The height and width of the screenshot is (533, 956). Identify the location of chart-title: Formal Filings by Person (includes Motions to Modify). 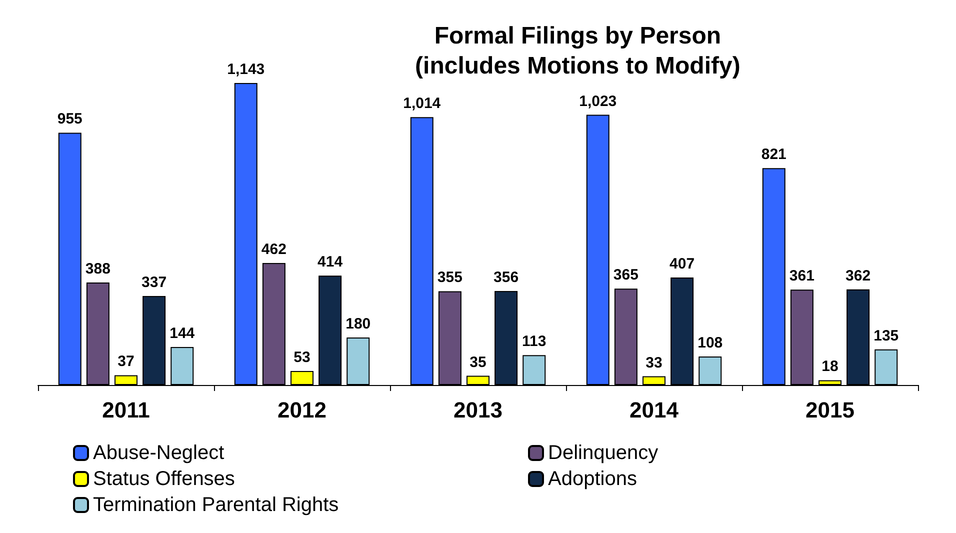
(577, 51).